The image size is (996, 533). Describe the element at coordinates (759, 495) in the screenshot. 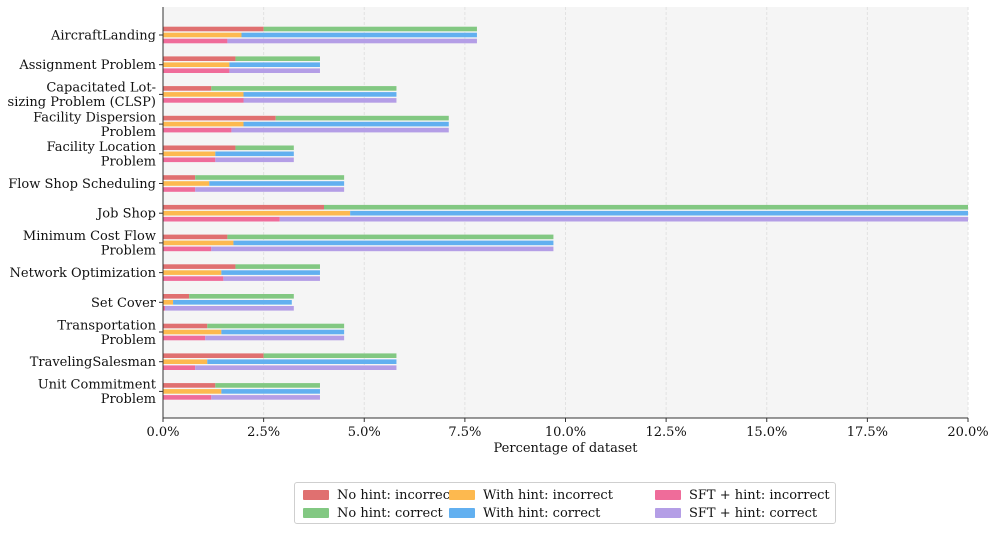

I see `legend-label: SFT + hint: incorrect` at that location.